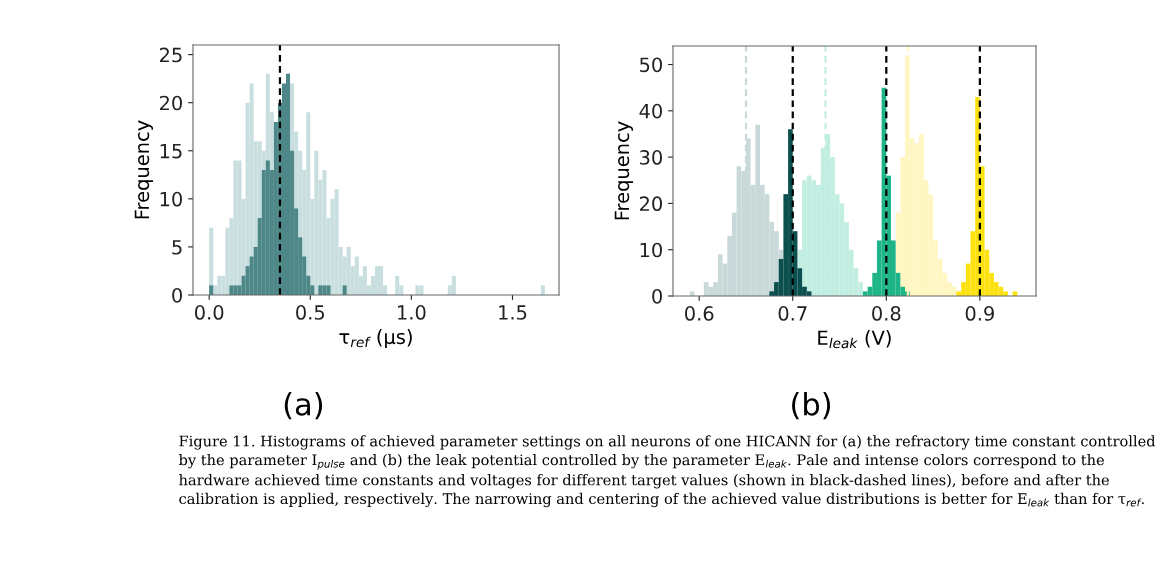 Image resolution: width=1167 pixels, height=569 pixels. I want to click on y-tick-label: 50, so click(651, 65).